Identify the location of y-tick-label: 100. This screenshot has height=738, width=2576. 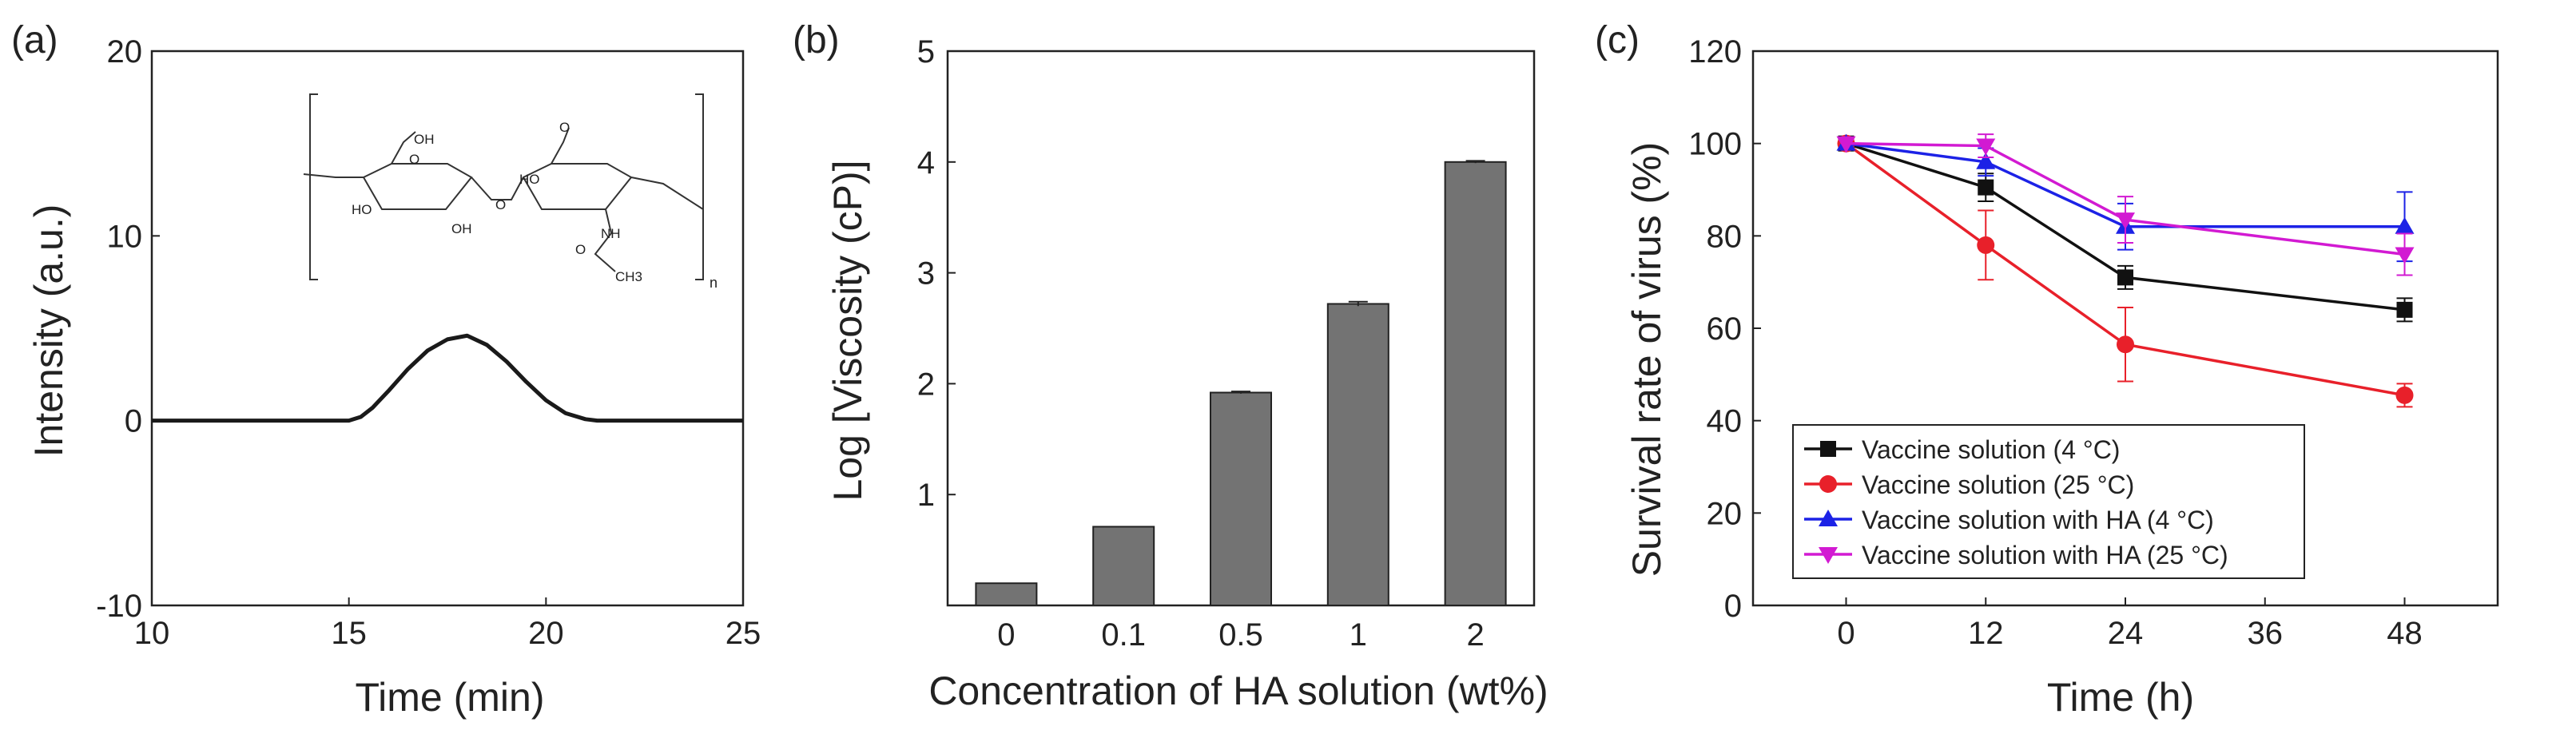
(1715, 144).